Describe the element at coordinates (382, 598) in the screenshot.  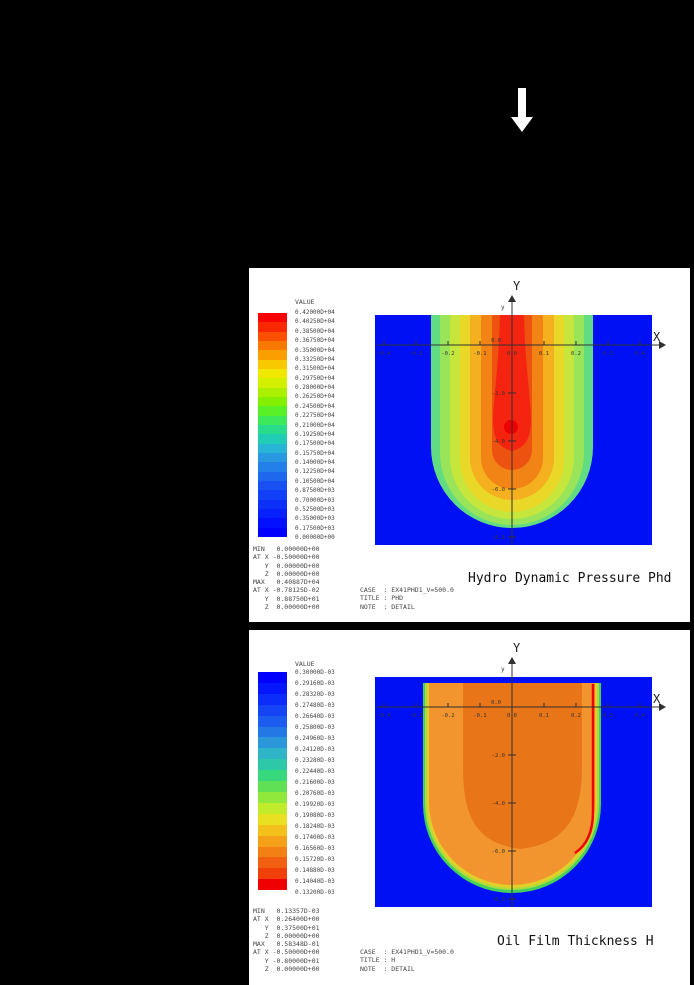
I see `case-line: TITLE : PHD` at that location.